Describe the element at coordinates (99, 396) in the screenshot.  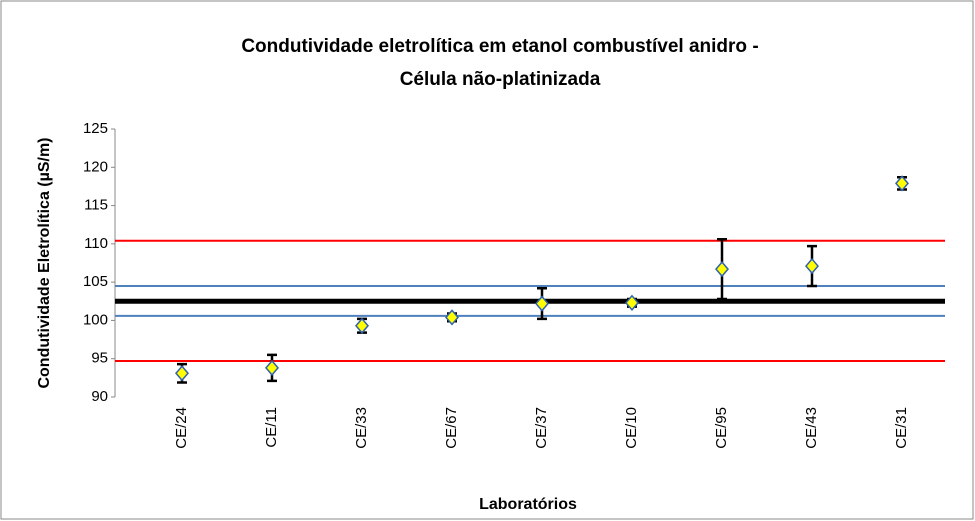
I see `y-tick-label: 90` at that location.